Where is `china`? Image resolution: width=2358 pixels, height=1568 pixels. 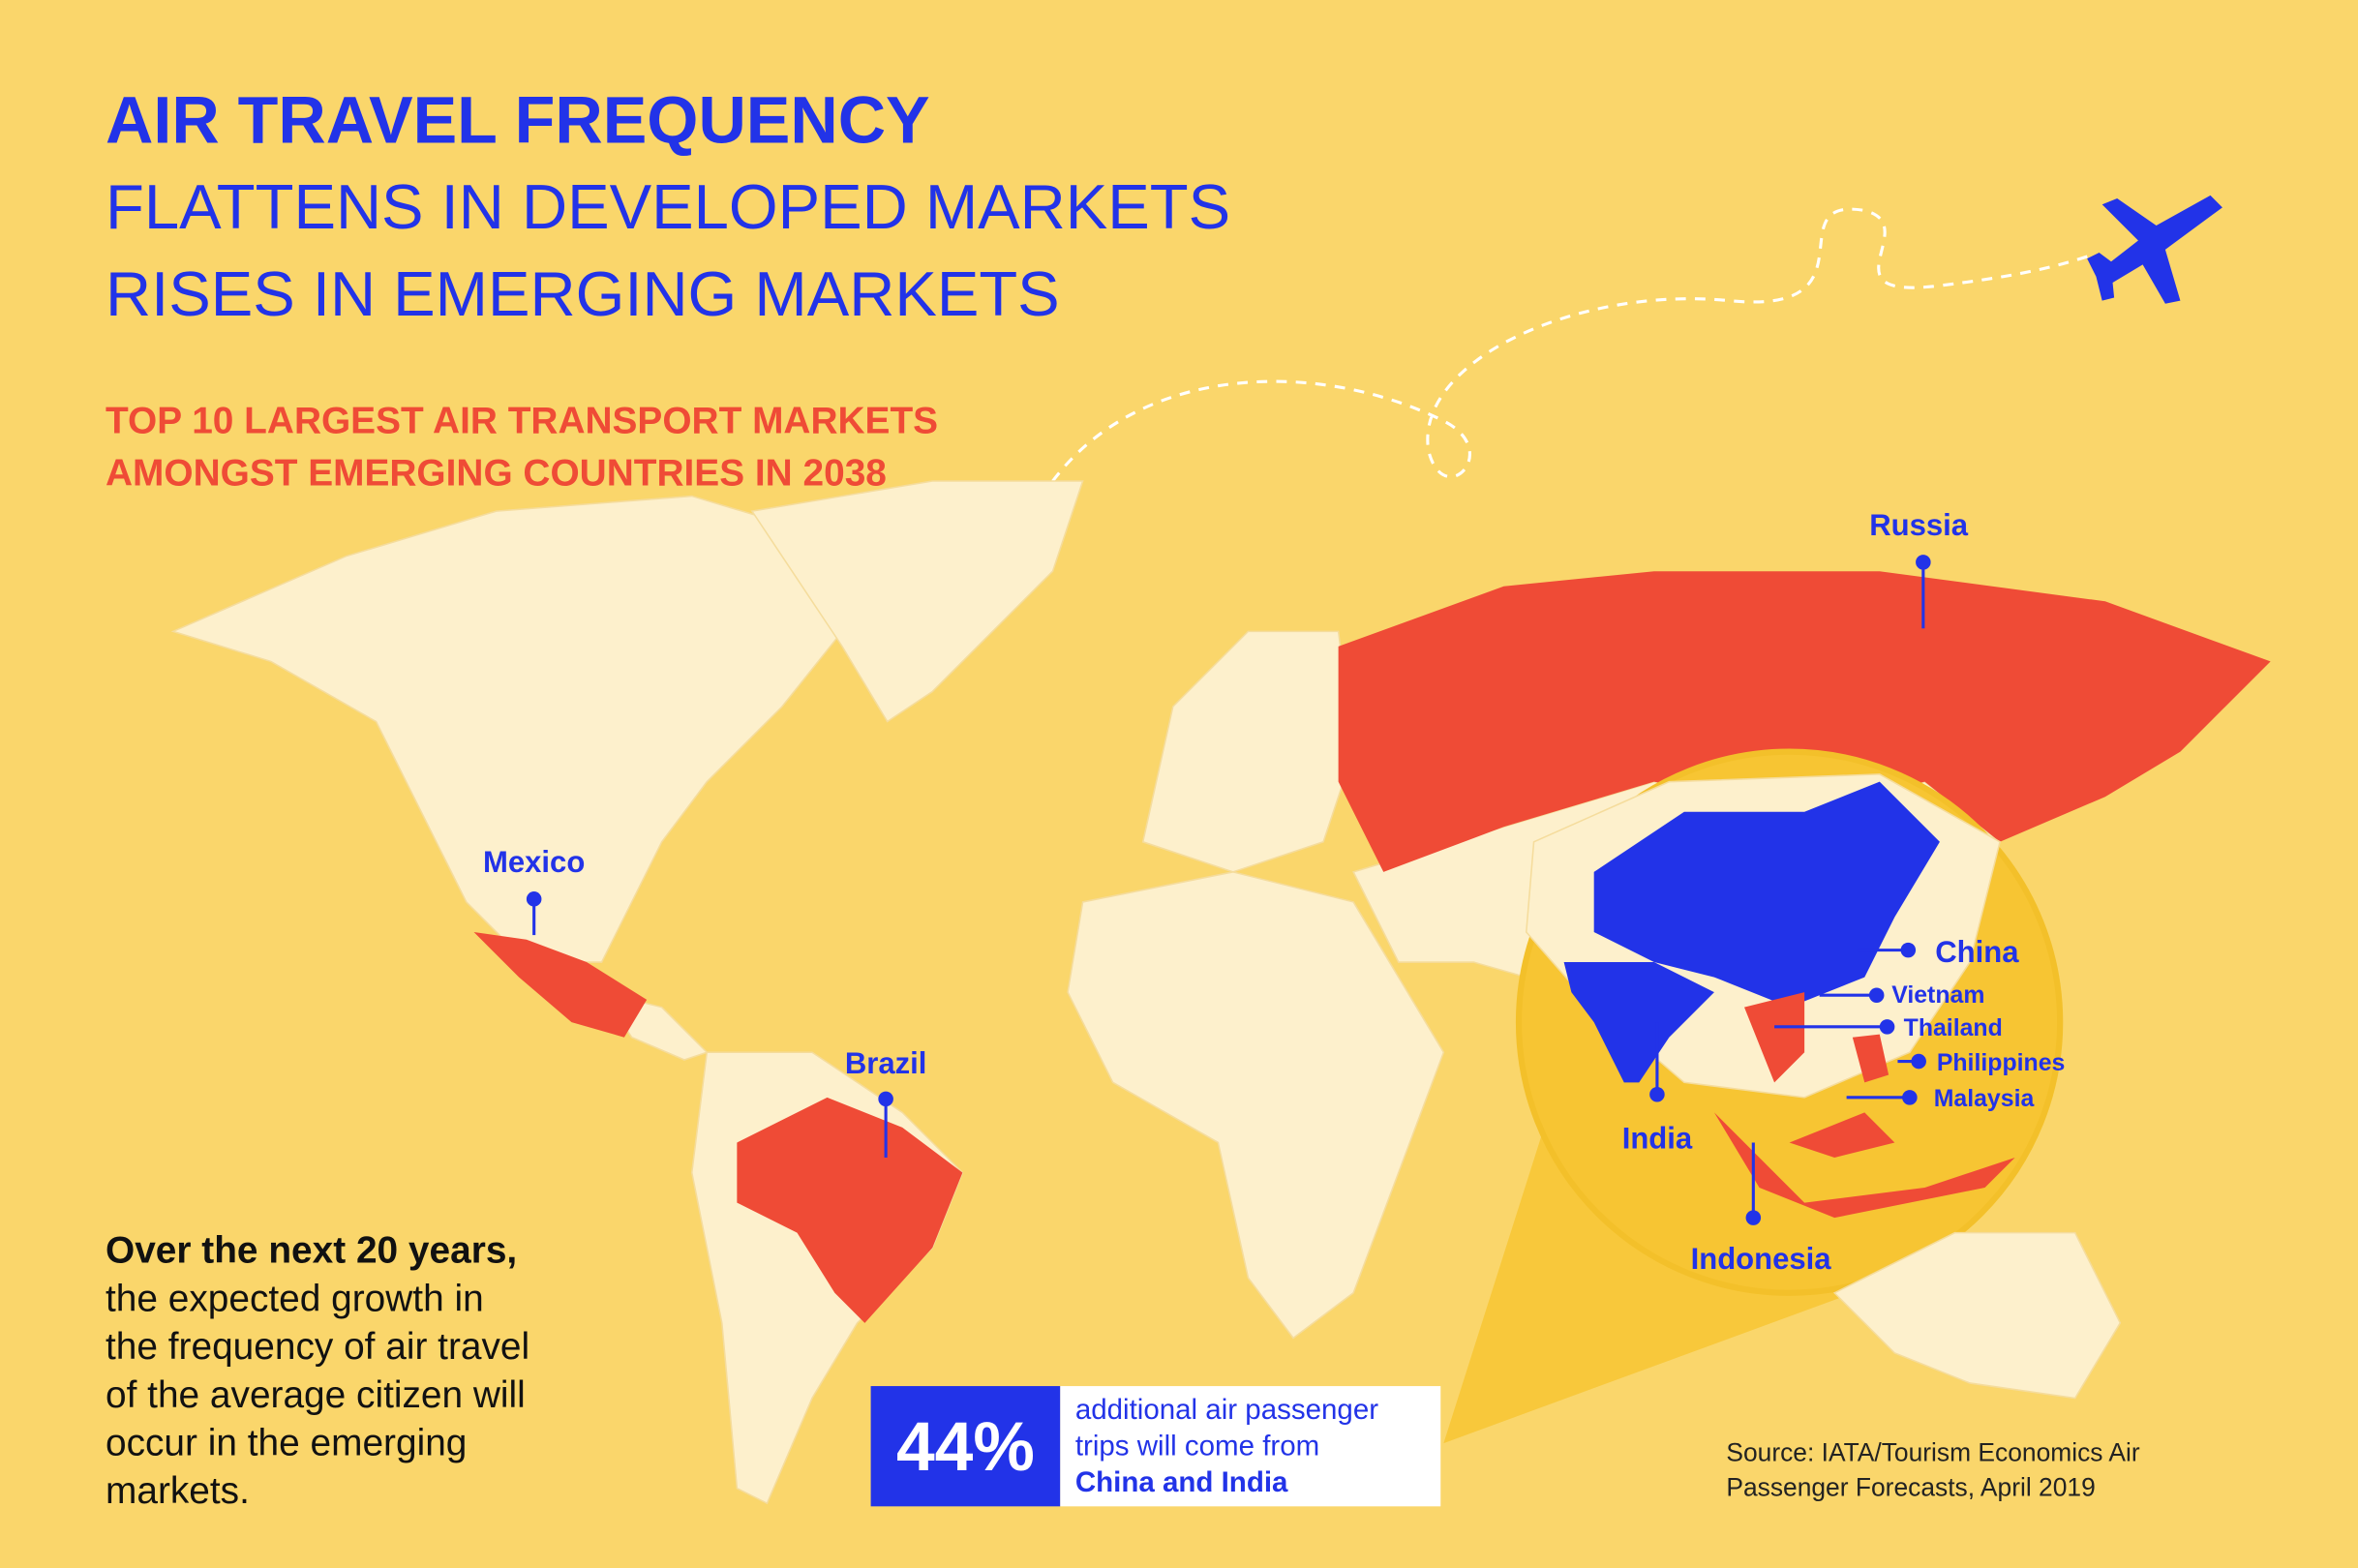 china is located at coordinates (1766, 894).